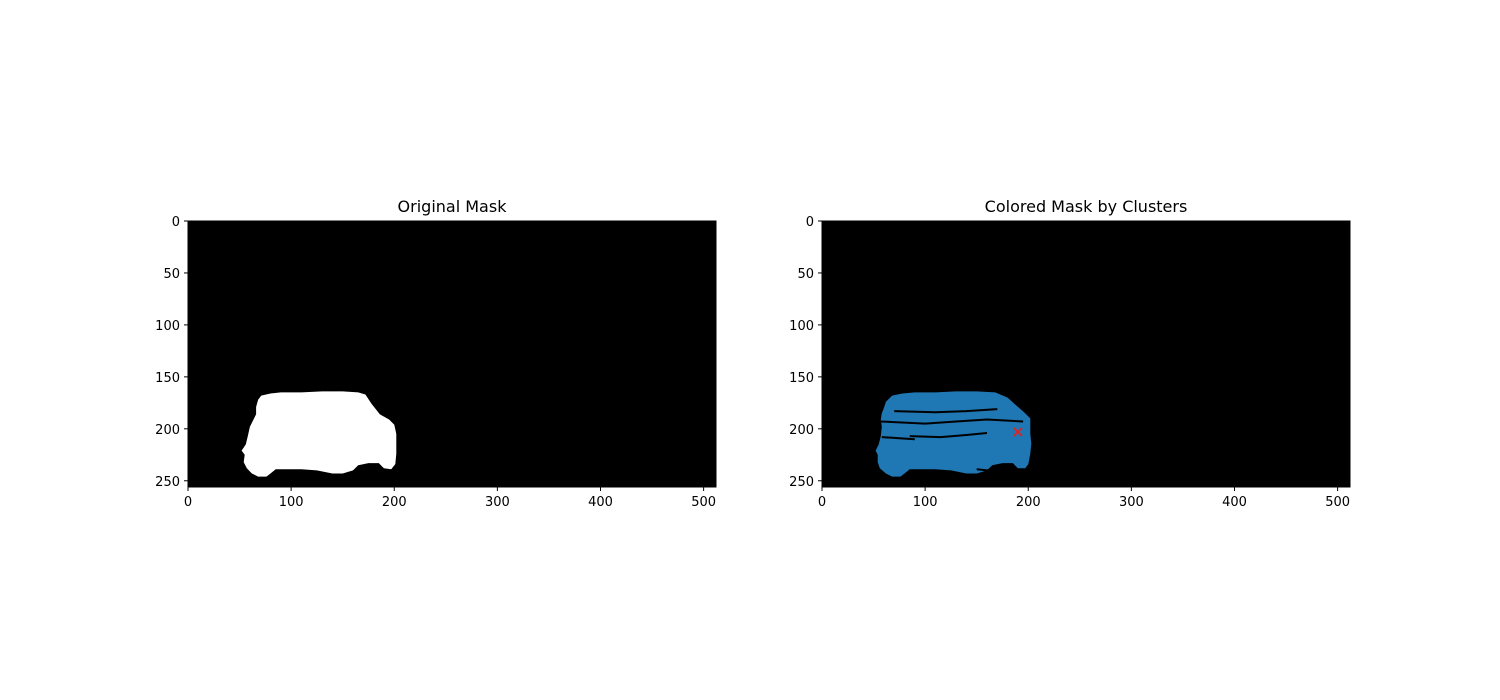 The height and width of the screenshot is (700, 1500). Describe the element at coordinates (1086, 206) in the screenshot. I see `chart-title: Colored Mask by Clusters` at that location.